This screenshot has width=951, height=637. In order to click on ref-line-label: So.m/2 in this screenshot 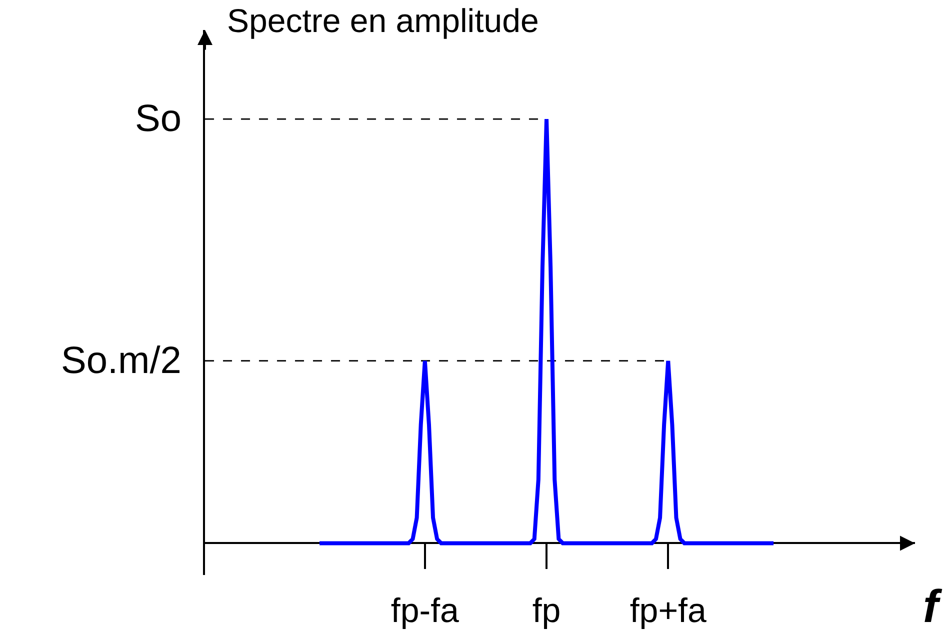, I will do `click(121, 361)`.